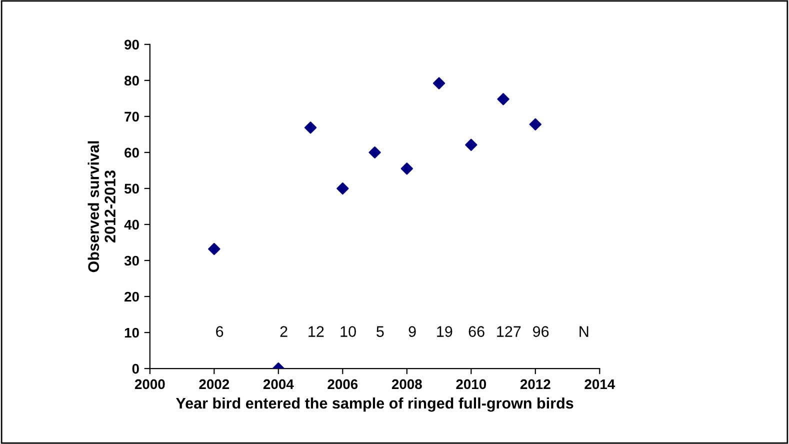 The height and width of the screenshot is (444, 789). I want to click on y-tick-label: 80, so click(131, 81).